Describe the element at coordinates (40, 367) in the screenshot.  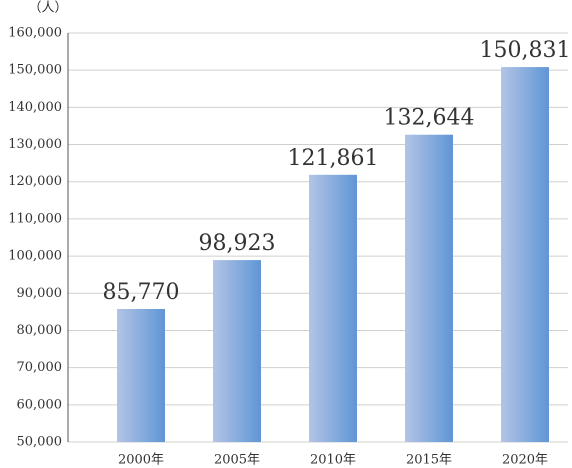
I see `y-tick-label: 70,000` at that location.